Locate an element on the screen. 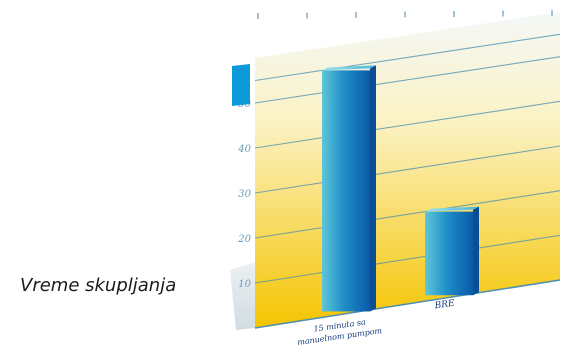 The height and width of the screenshot is (358, 564). side-label: Vreme skupljanja is located at coordinates (98, 285).